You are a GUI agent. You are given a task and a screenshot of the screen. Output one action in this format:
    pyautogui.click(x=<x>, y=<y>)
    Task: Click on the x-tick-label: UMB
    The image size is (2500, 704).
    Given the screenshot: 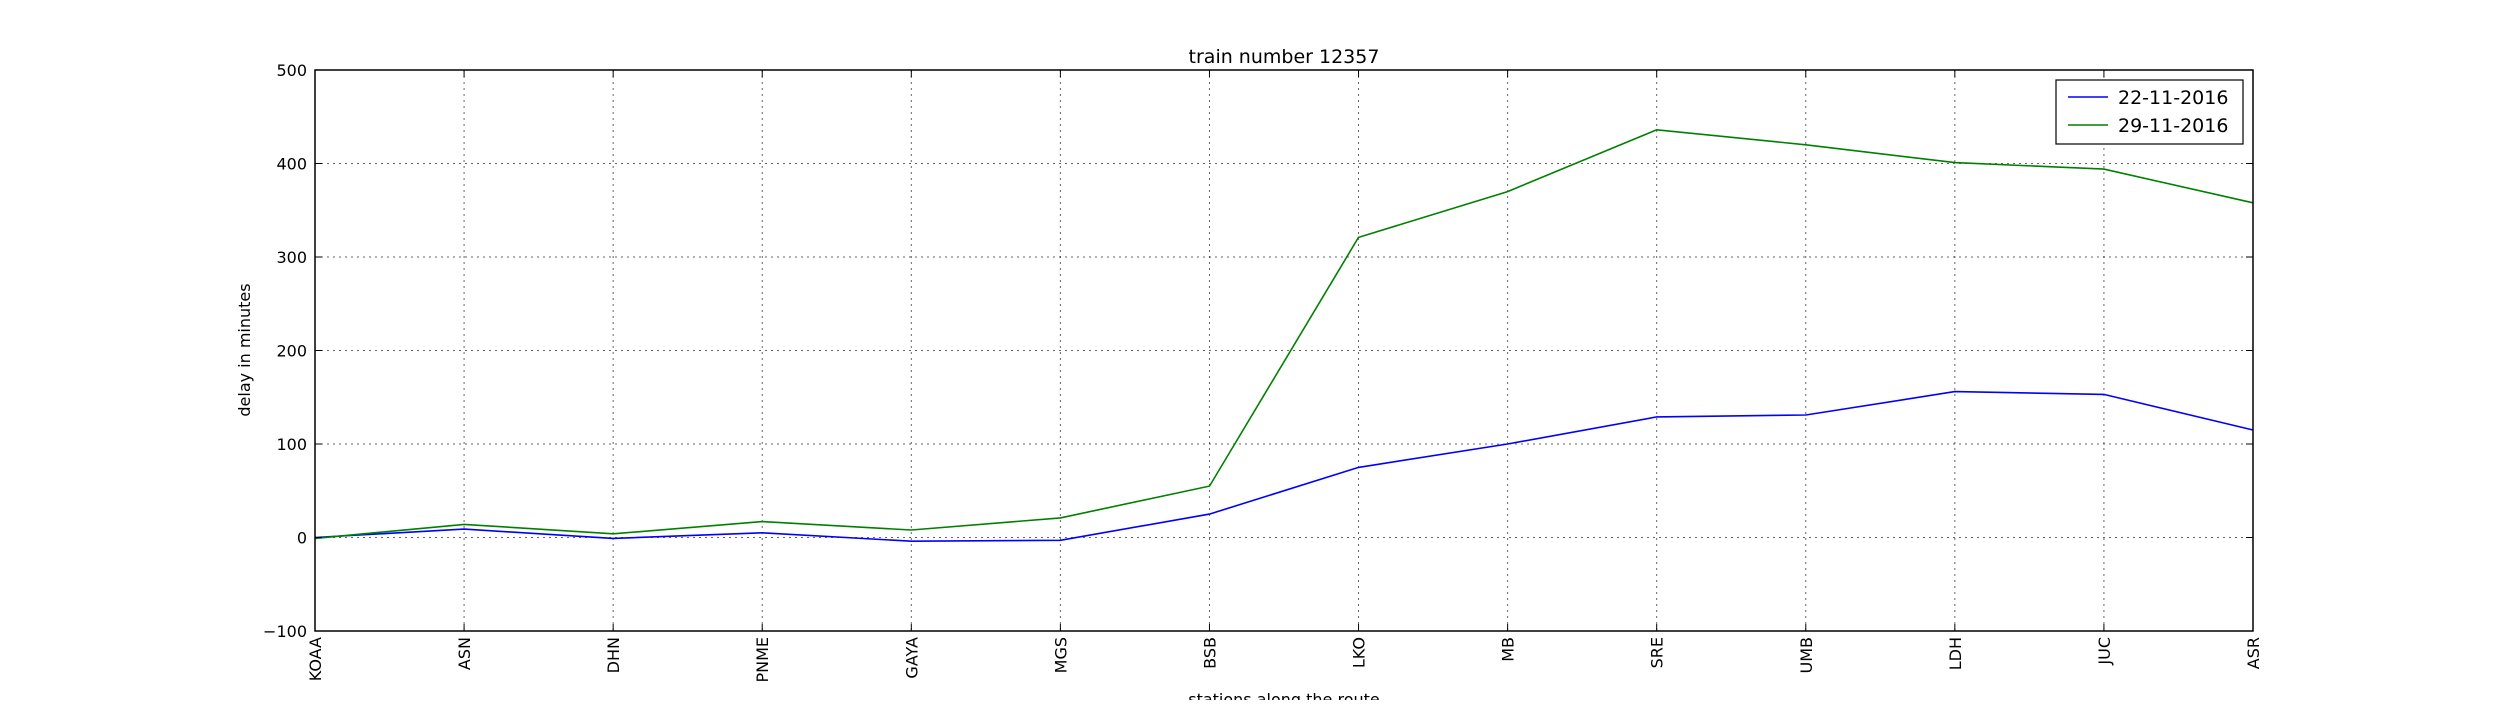 What is the action you would take?
    pyautogui.click(x=1806, y=655)
    